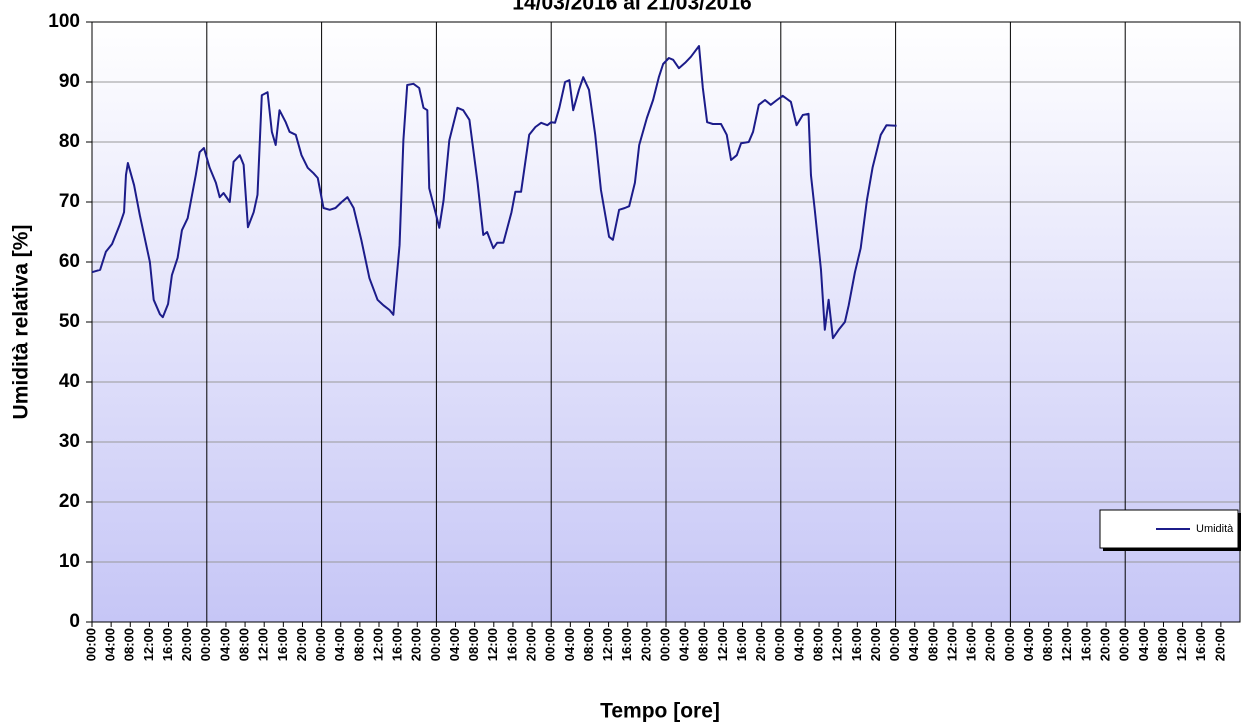 This screenshot has width=1248, height=727. What do you see at coordinates (69, 381) in the screenshot?
I see `y-tick-label: 40` at bounding box center [69, 381].